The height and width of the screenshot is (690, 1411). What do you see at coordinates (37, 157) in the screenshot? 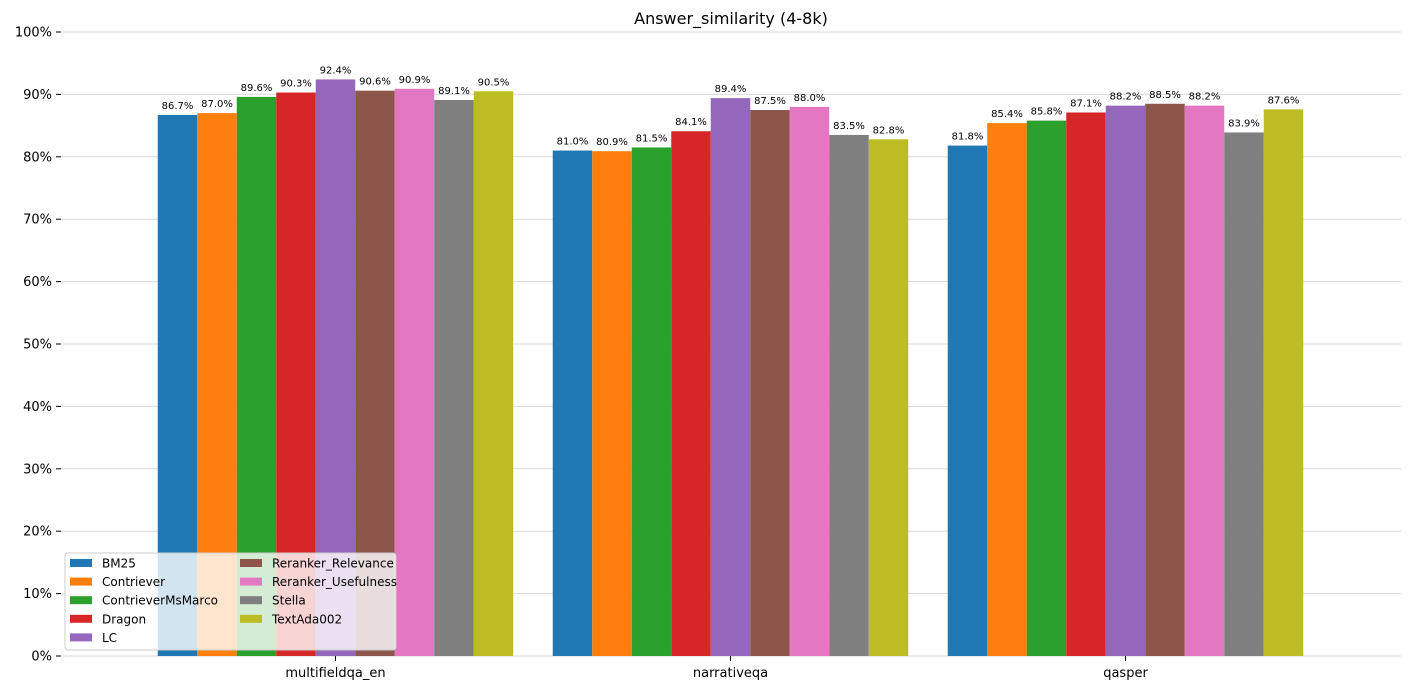
I see `y-tick-label: 80%` at bounding box center [37, 157].